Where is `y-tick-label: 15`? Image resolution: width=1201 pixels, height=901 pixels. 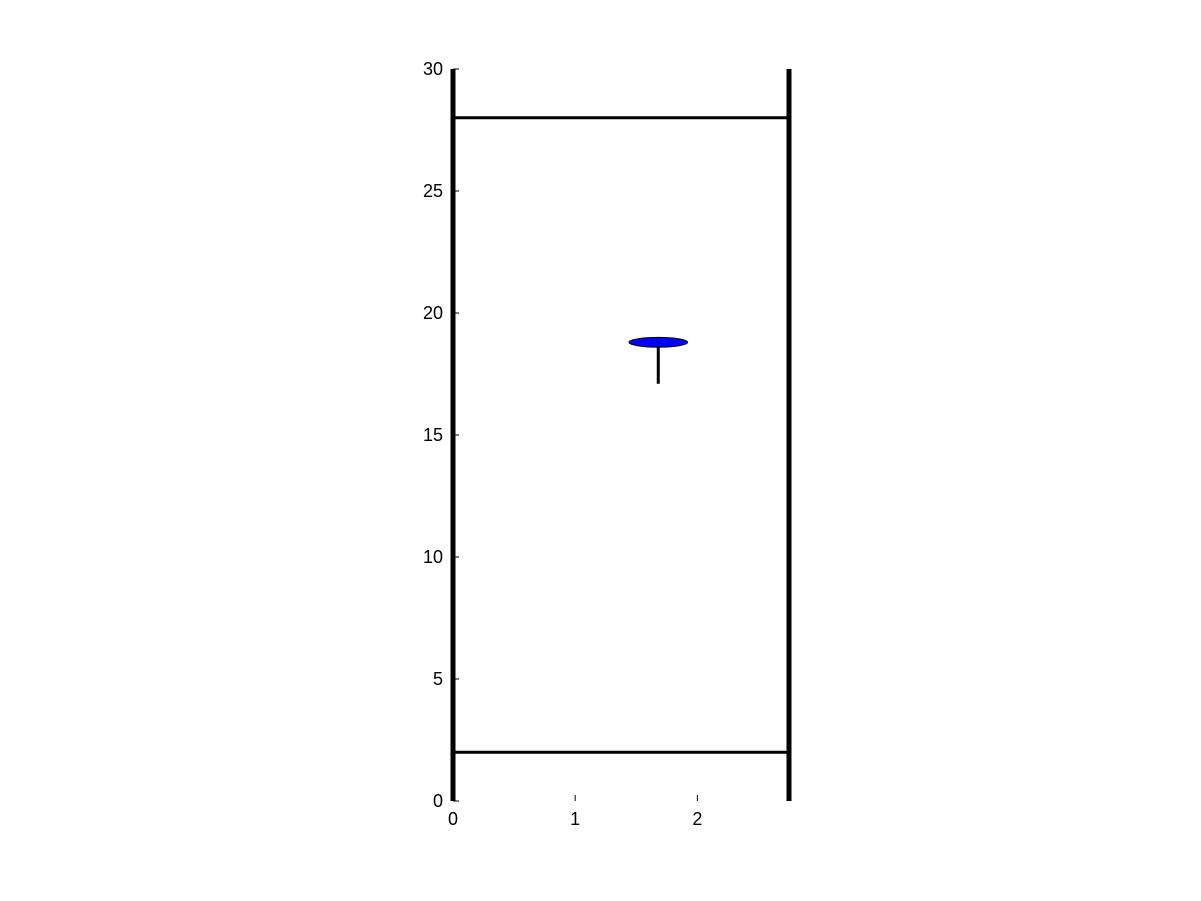 y-tick-label: 15 is located at coordinates (433, 435).